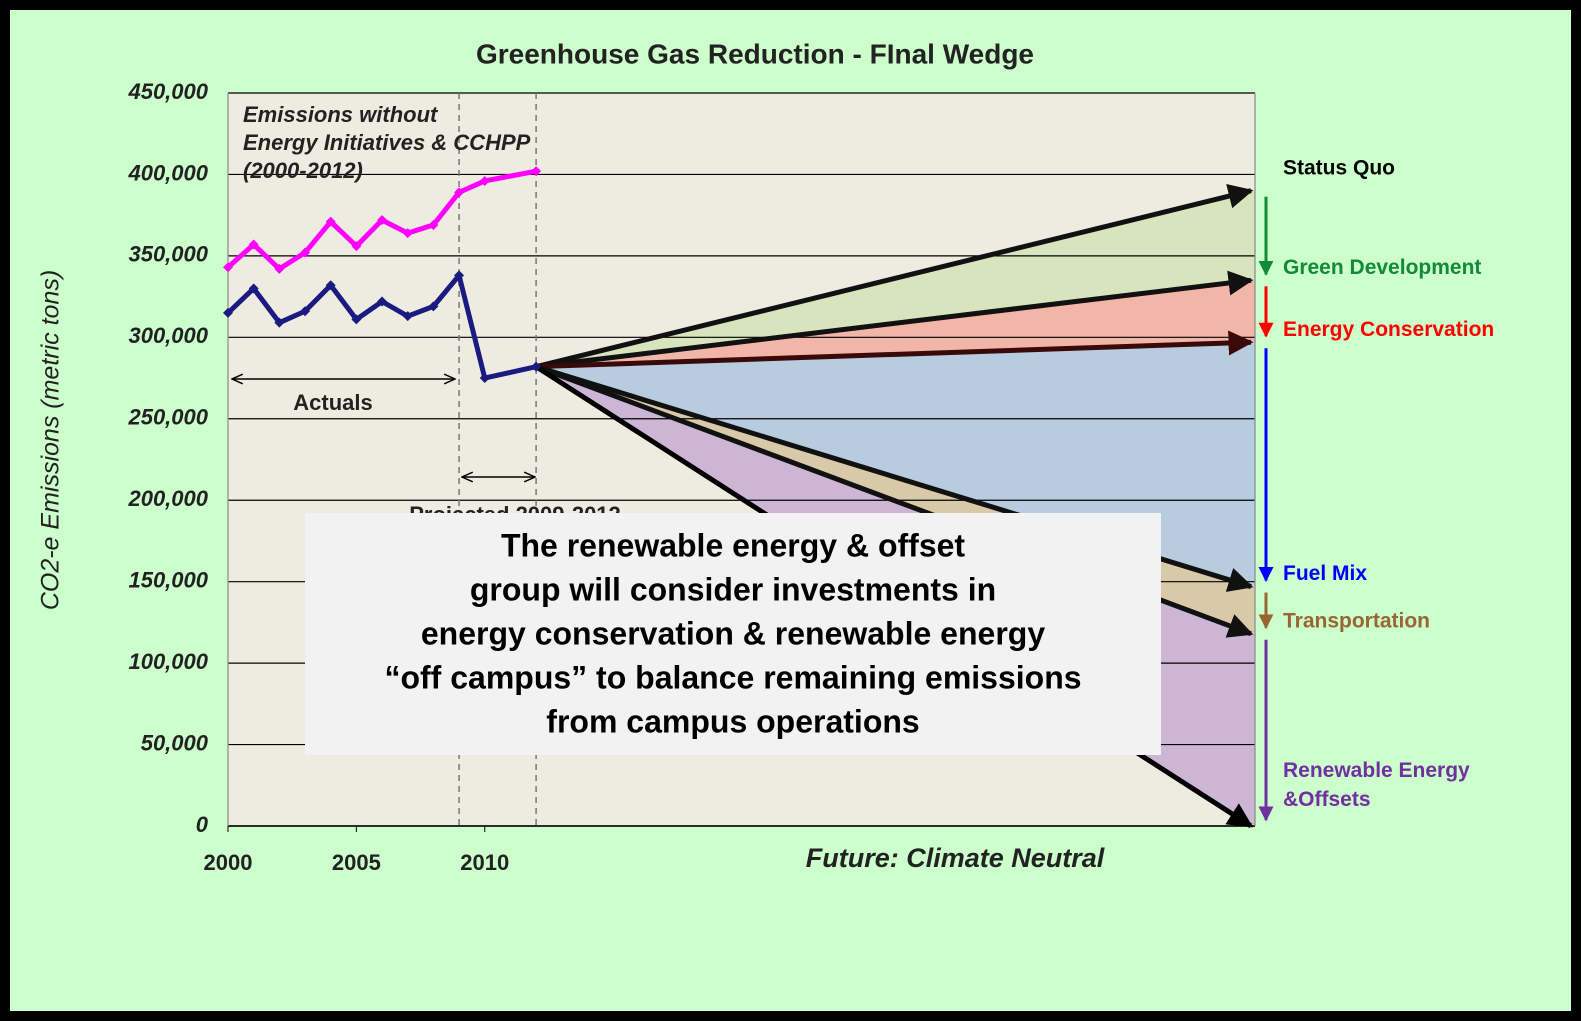 The image size is (1581, 1021). I want to click on projection-label: Energy Conservation, so click(1388, 329).